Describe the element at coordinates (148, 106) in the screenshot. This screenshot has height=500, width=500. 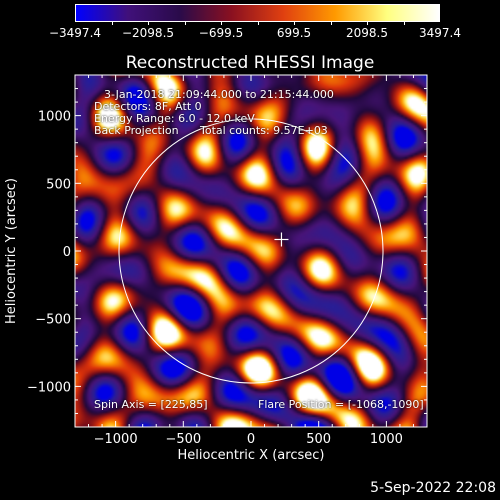
I see `info-detectors: Detectors: 8F, Att 0` at that location.